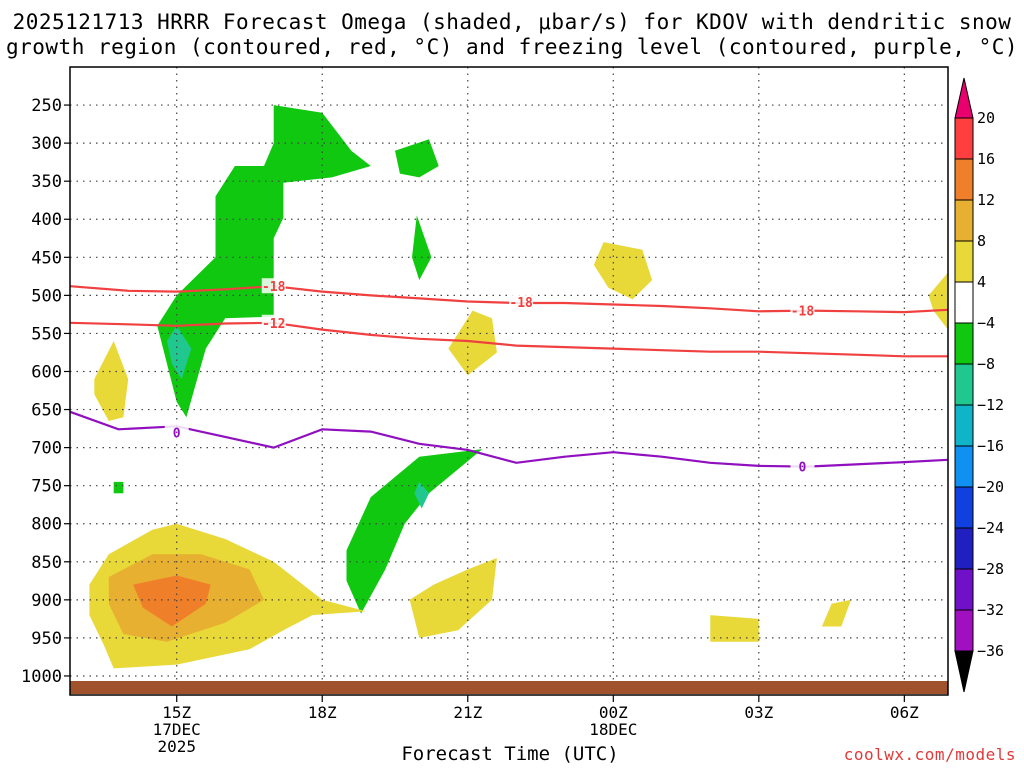 Image resolution: width=1024 pixels, height=768 pixels. I want to click on x-tick-label: 21Z, so click(467, 712).